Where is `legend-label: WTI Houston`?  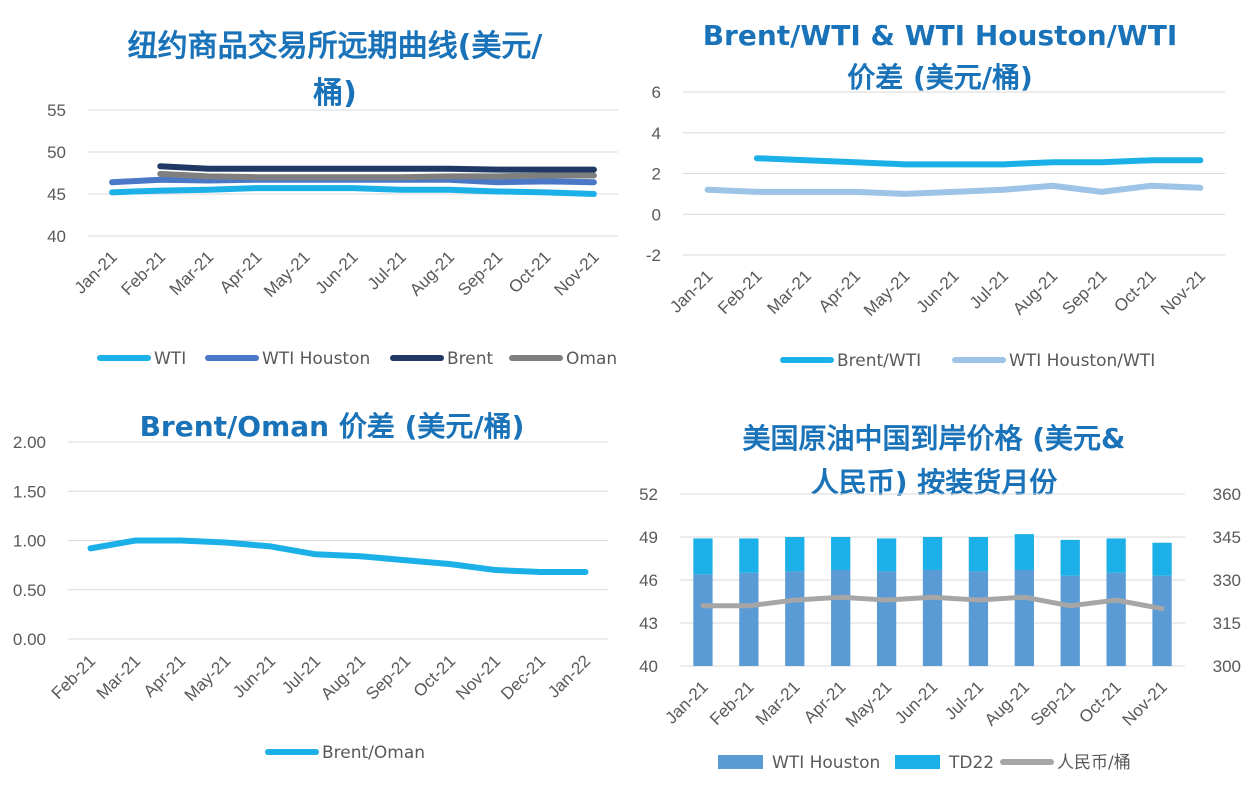 legend-label: WTI Houston is located at coordinates (826, 763).